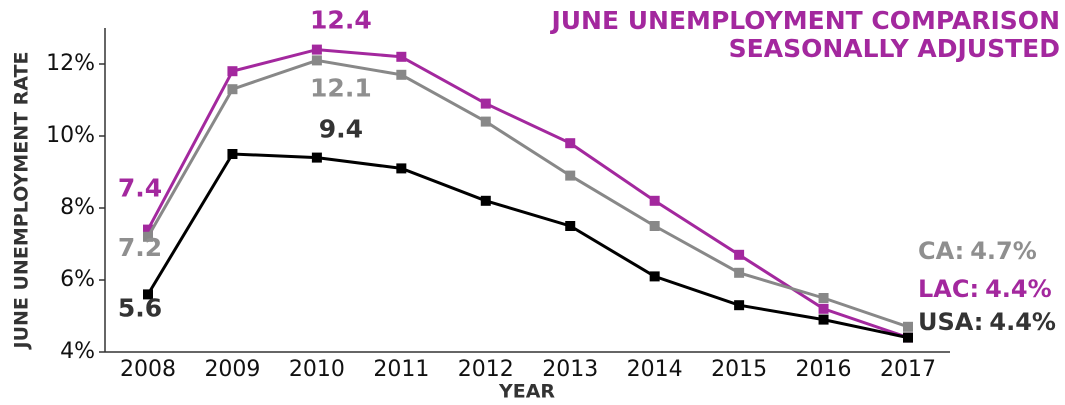  What do you see at coordinates (739, 369) in the screenshot?
I see `x-tick-label: 2015` at bounding box center [739, 369].